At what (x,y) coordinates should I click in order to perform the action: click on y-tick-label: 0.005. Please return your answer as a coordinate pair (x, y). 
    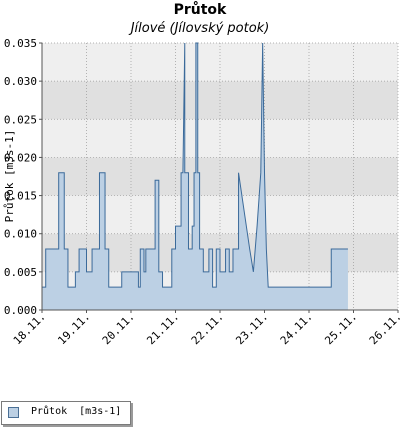
    Looking at the image, I should click on (20, 272).